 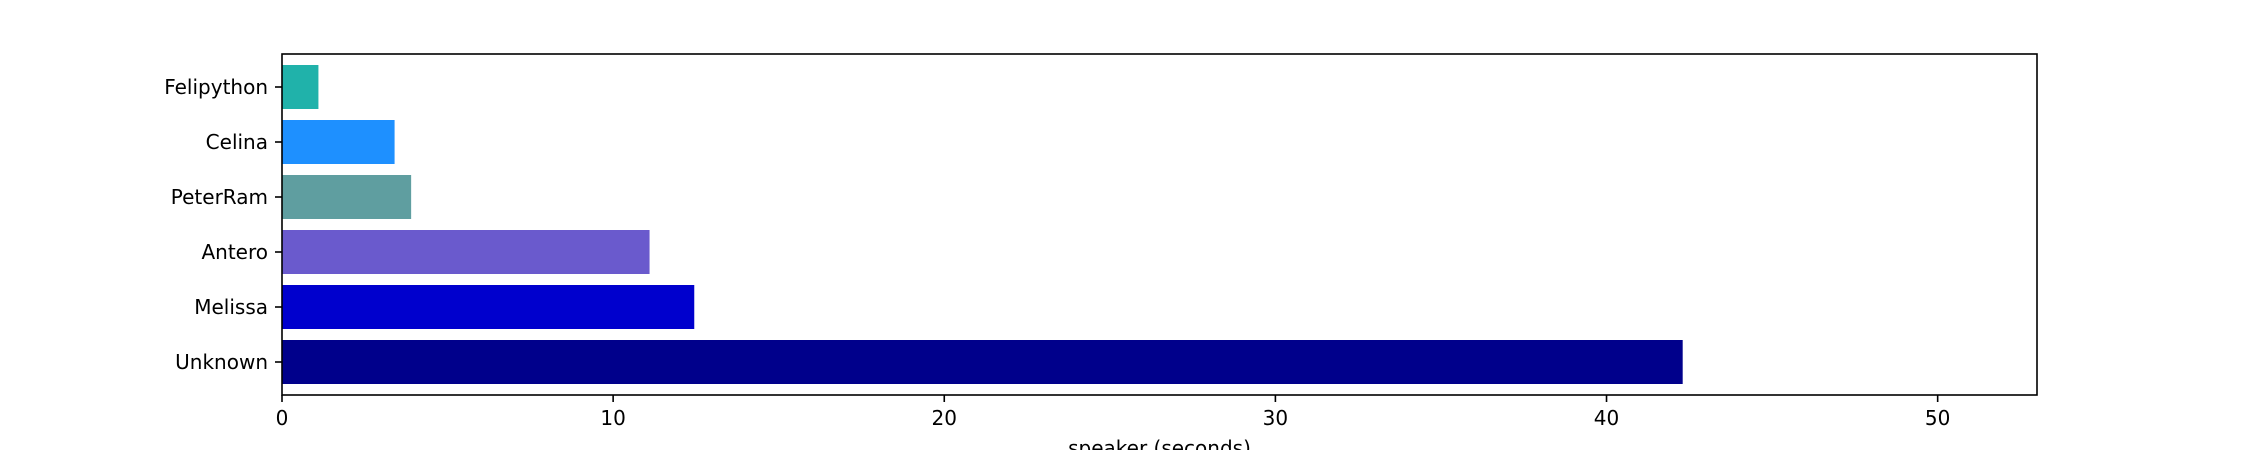 I want to click on x-tick-label-40: 40, so click(x=1606, y=418).